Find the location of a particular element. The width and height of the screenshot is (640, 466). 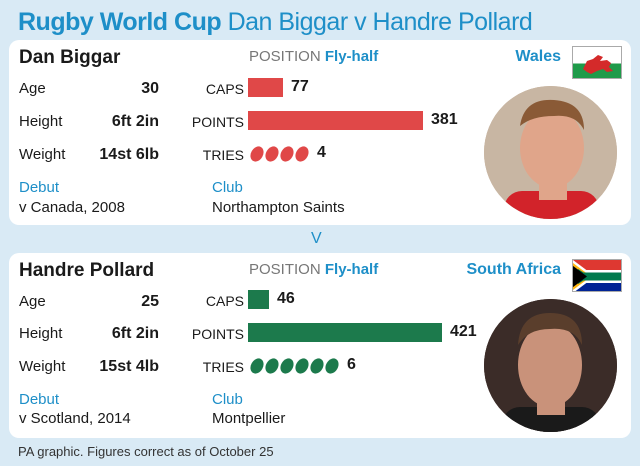

club-value: Montpellier is located at coordinates (249, 418).